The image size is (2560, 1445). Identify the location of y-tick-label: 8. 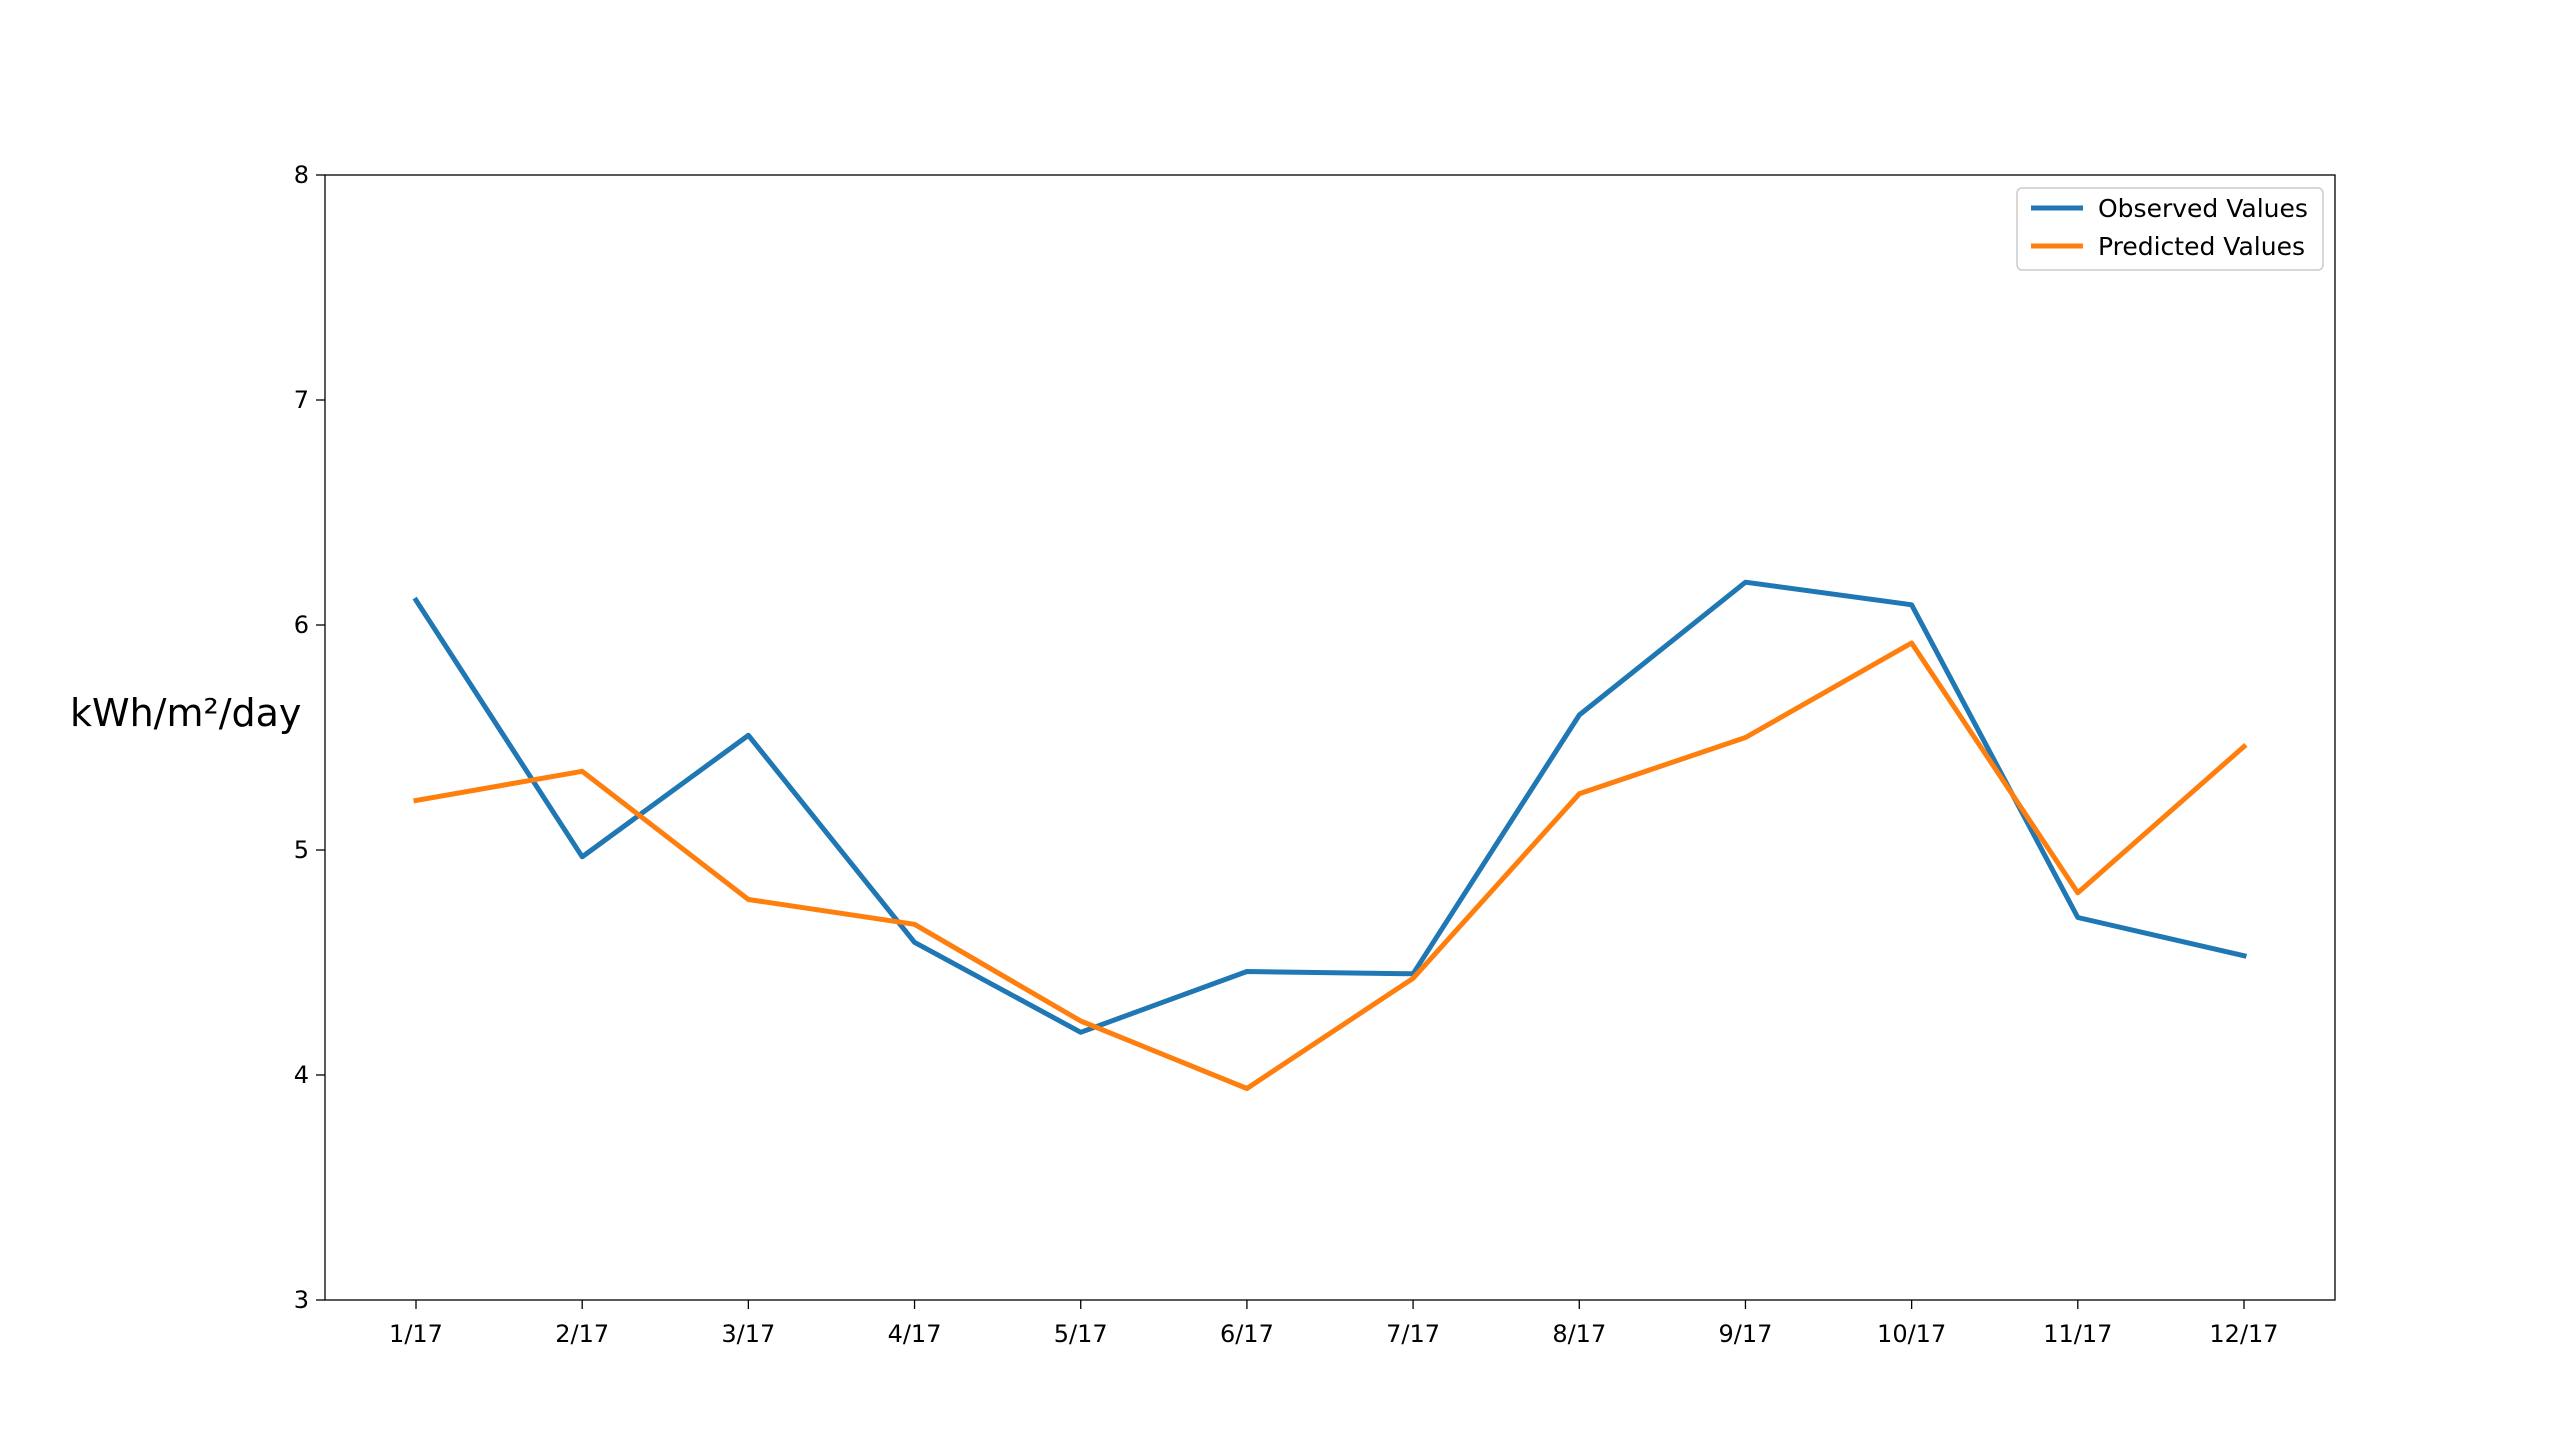
(301, 175).